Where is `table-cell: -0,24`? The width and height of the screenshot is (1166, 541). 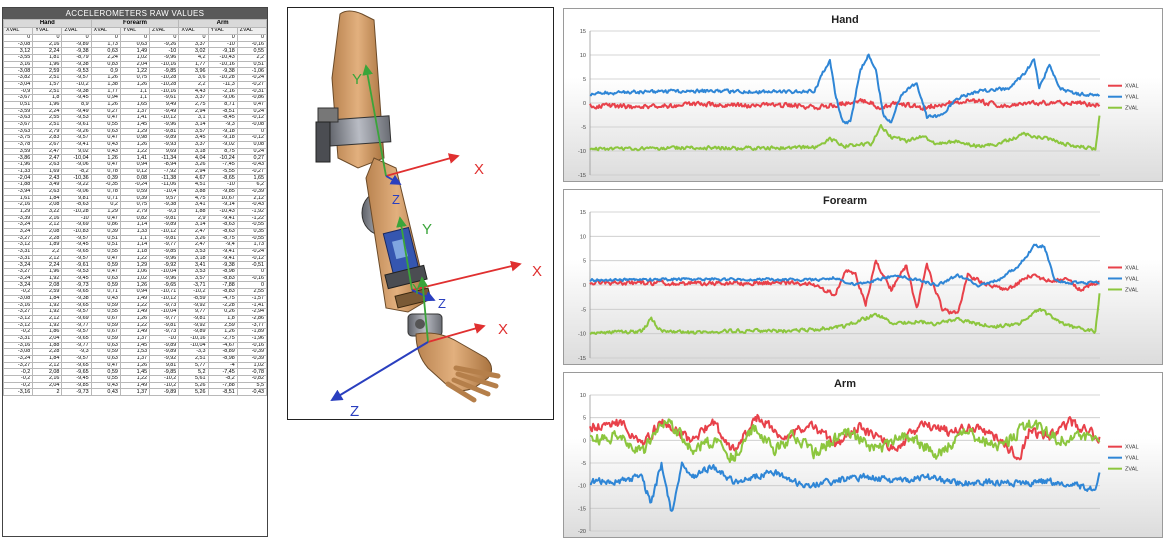 table-cell: -0,24 is located at coordinates (251, 78).